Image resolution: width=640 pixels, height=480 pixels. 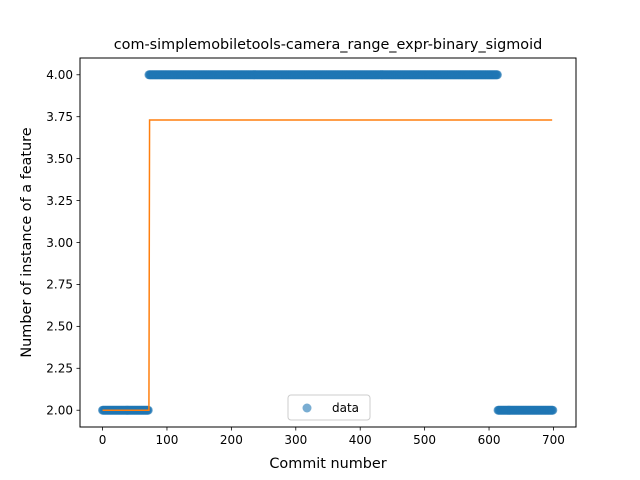 What do you see at coordinates (345, 408) in the screenshot?
I see `legend-label-data: data` at bounding box center [345, 408].